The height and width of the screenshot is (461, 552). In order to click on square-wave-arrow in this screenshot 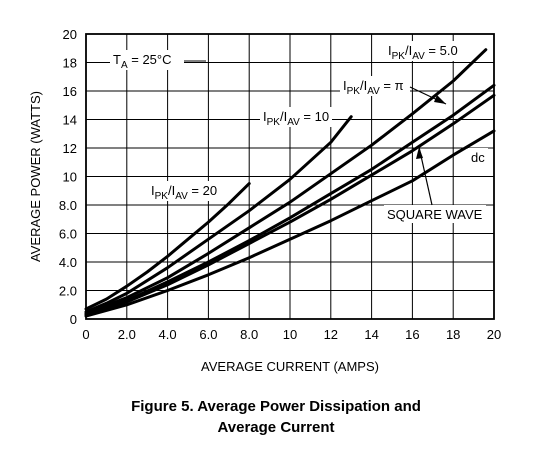, I will do `click(424, 176)`.